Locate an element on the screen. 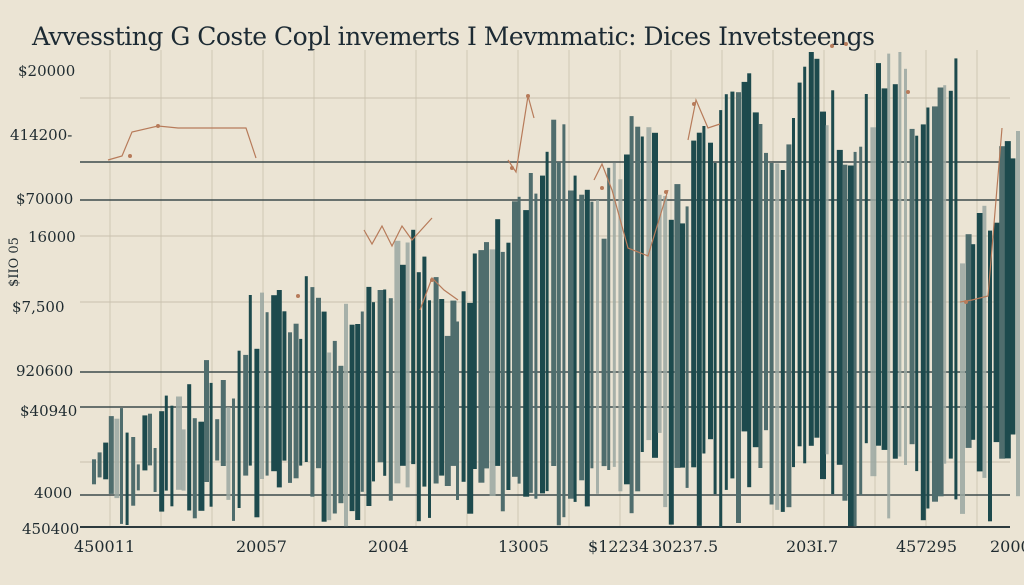  x-tick-label: 457295 is located at coordinates (926, 546).